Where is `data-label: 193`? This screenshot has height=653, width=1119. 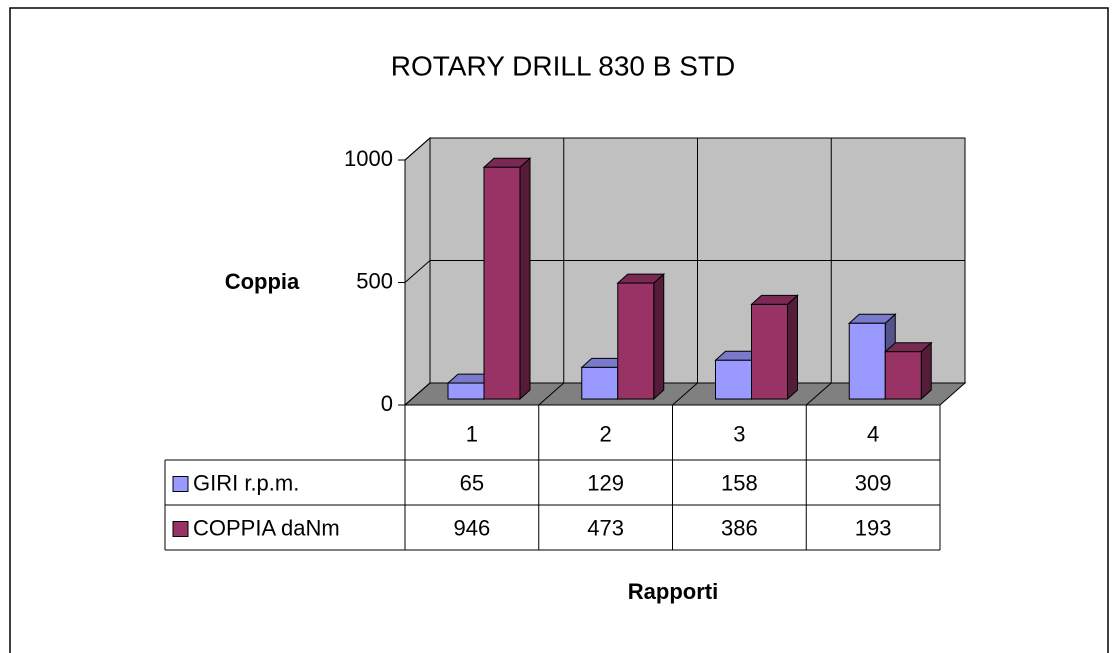 data-label: 193 is located at coordinates (873, 527).